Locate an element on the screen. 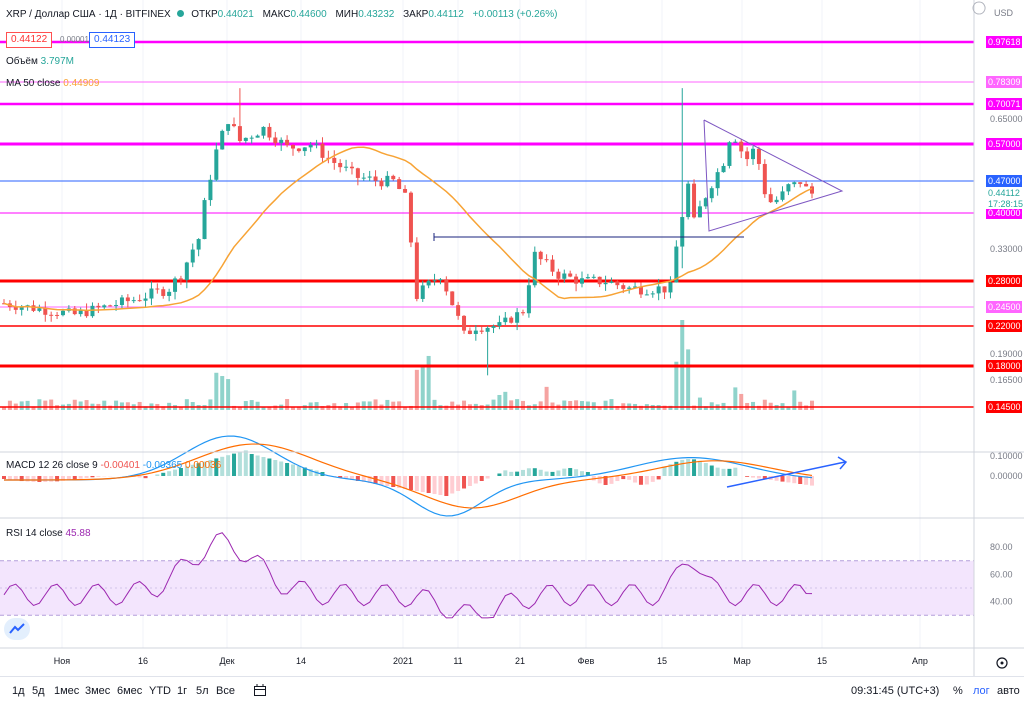 The height and width of the screenshot is (704, 1024). tf-3m: 3мес is located at coordinates (97, 691).